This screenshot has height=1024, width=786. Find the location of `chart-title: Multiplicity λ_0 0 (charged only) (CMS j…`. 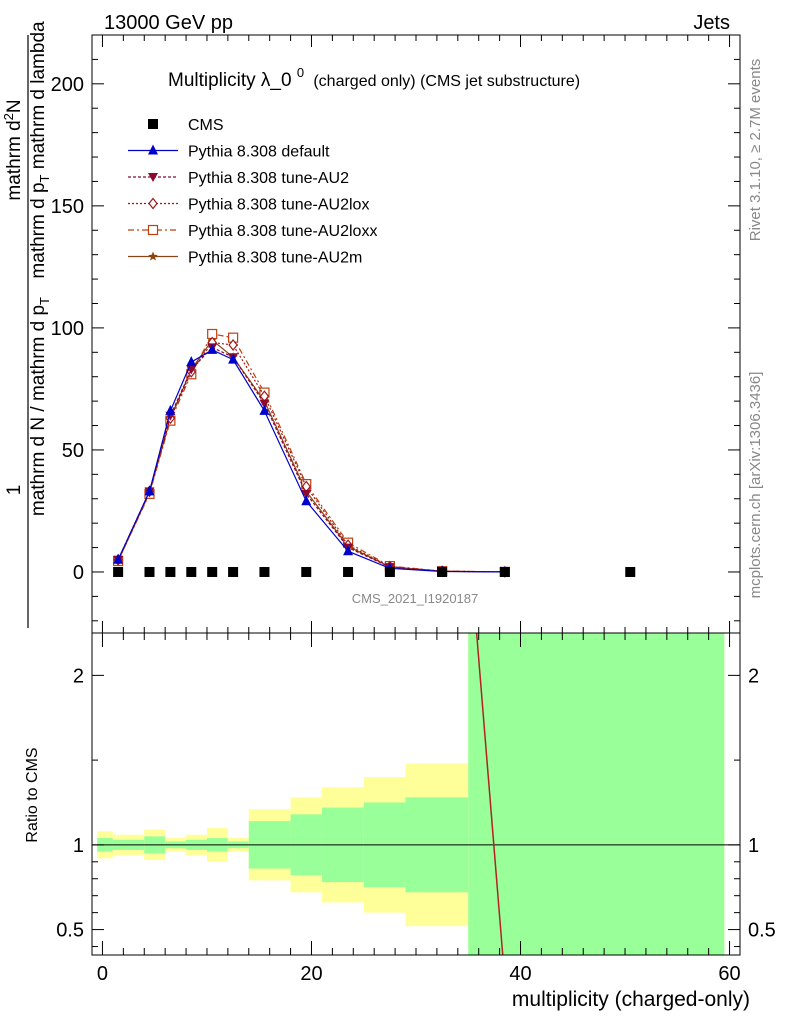

chart-title: Multiplicity λ_0 0 (charged only) (CMS j… is located at coordinates (374, 76).